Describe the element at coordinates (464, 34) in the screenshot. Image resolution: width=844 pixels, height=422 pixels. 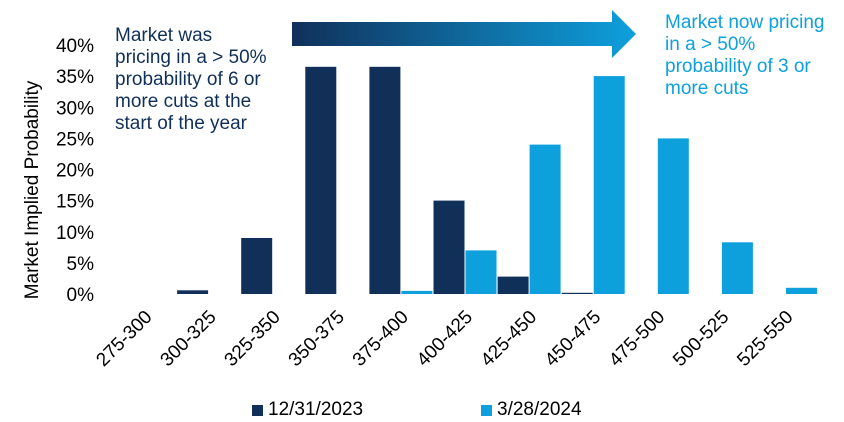
I see `trend-arrow` at that location.